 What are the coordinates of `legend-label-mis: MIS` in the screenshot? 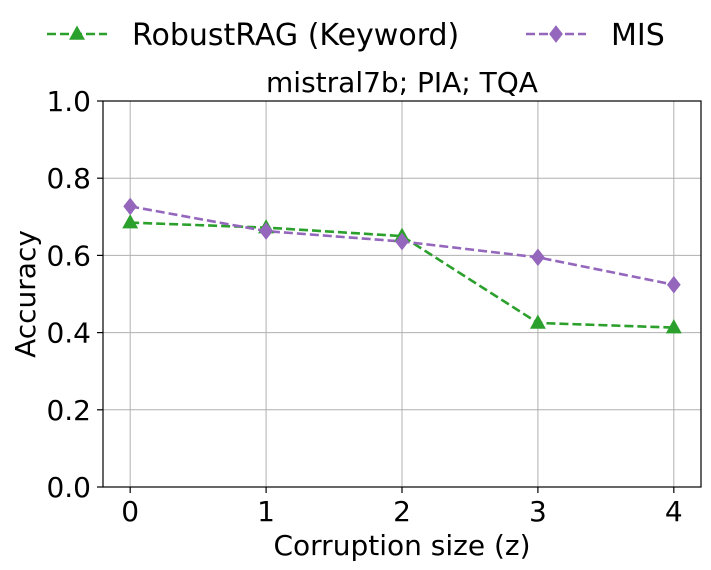 It's located at (638, 35).